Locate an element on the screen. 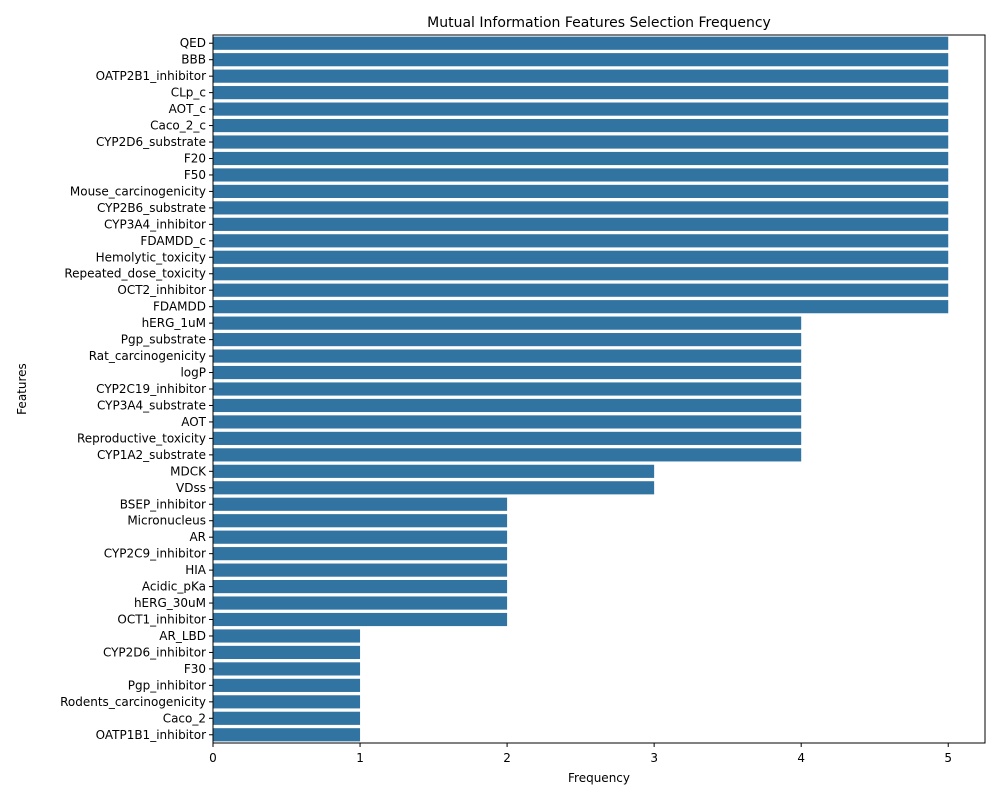  y-tick-label: Micronucleus is located at coordinates (166, 521).